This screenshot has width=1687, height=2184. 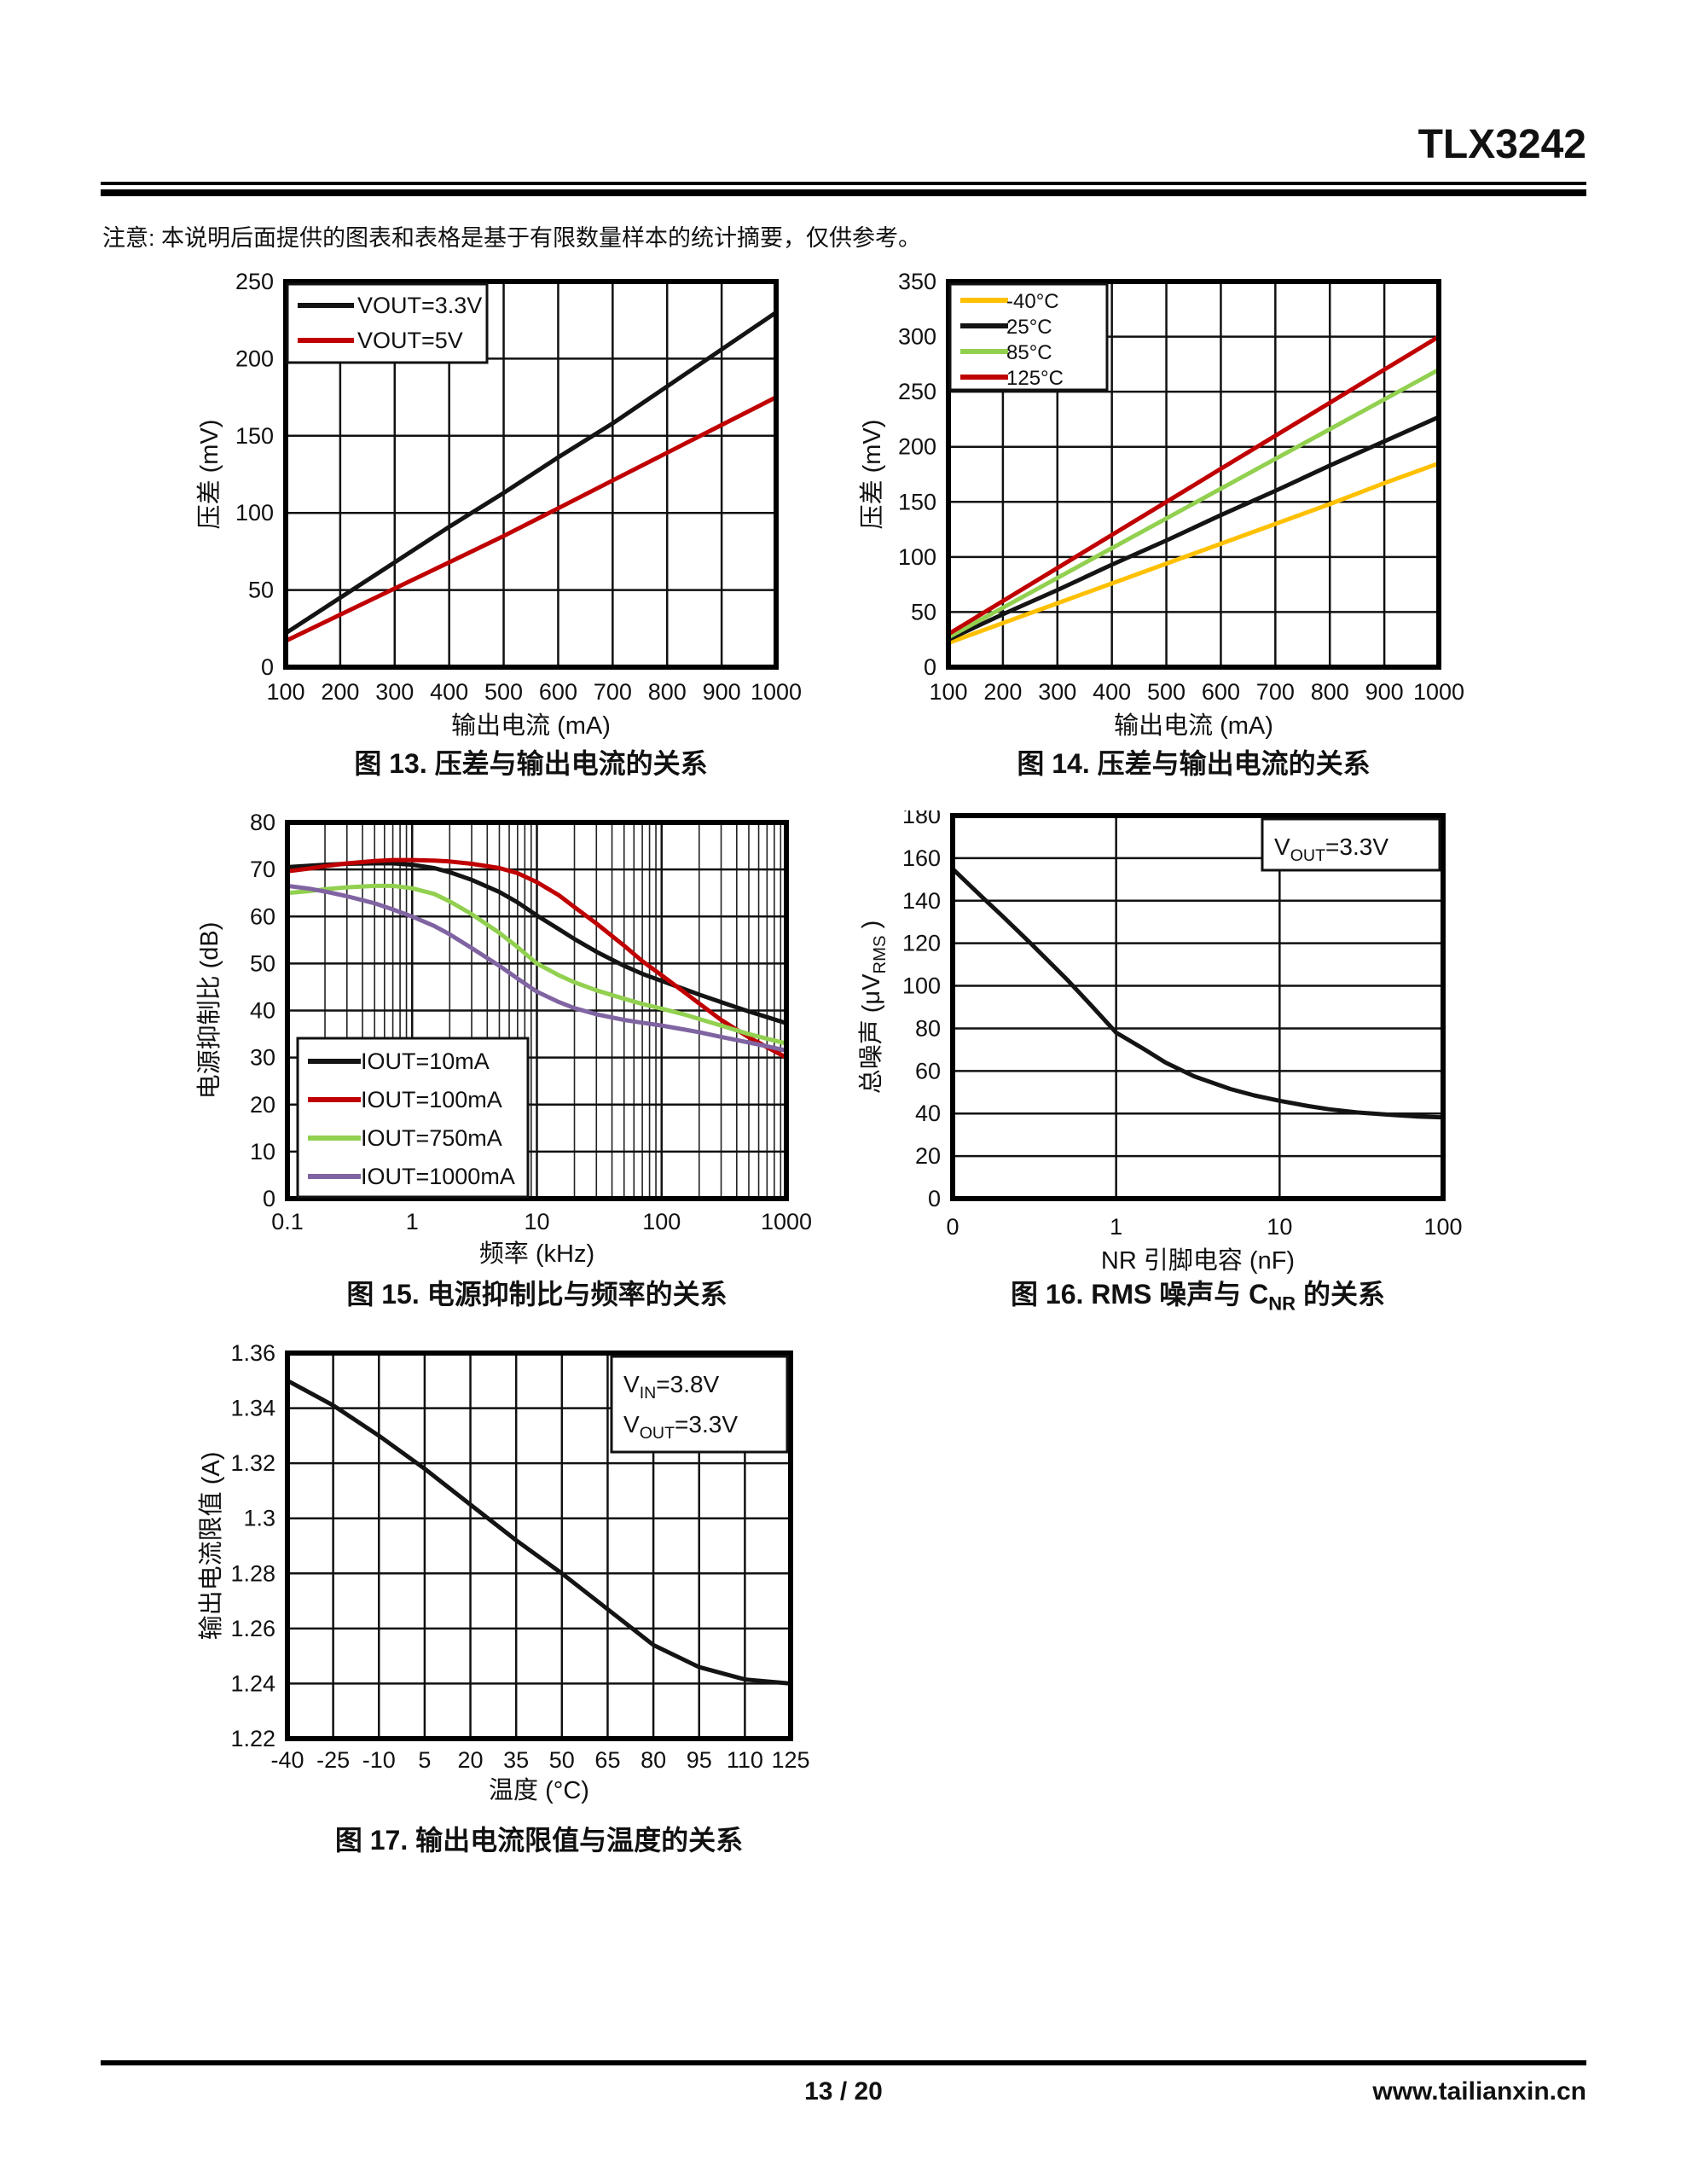 I want to click on x-tick-label: 95, so click(x=699, y=1760).